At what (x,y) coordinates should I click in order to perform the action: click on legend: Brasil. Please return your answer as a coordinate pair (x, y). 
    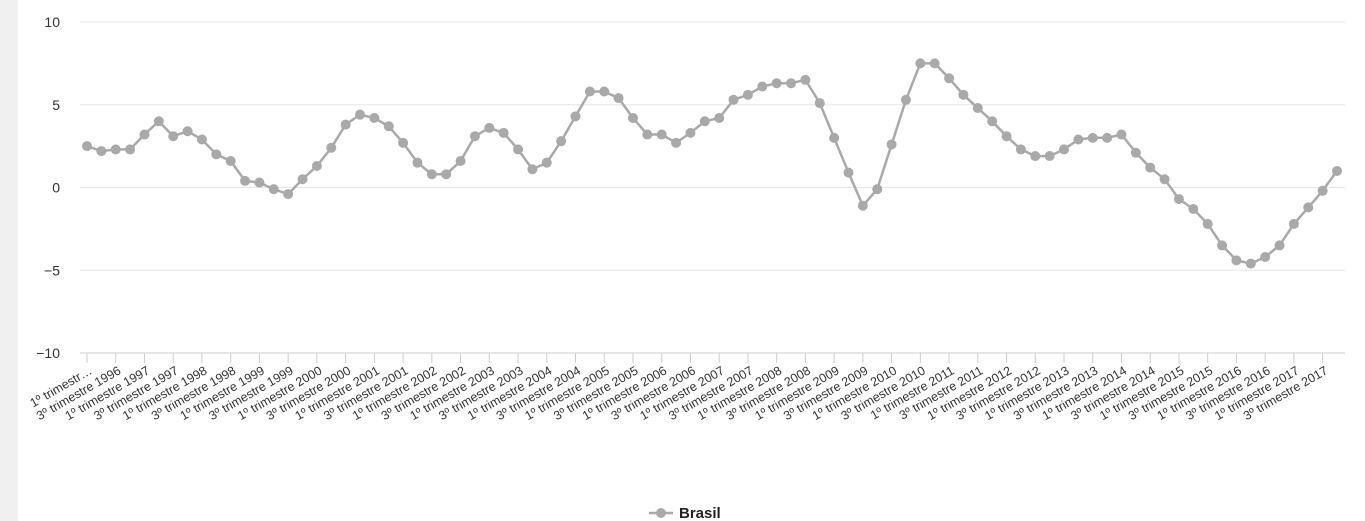
    Looking at the image, I should click on (685, 513).